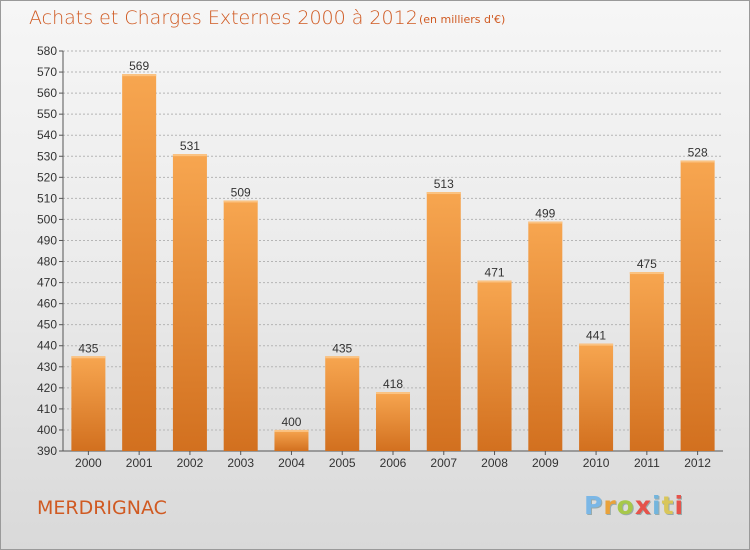  I want to click on y-tick-label: 410, so click(47, 409).